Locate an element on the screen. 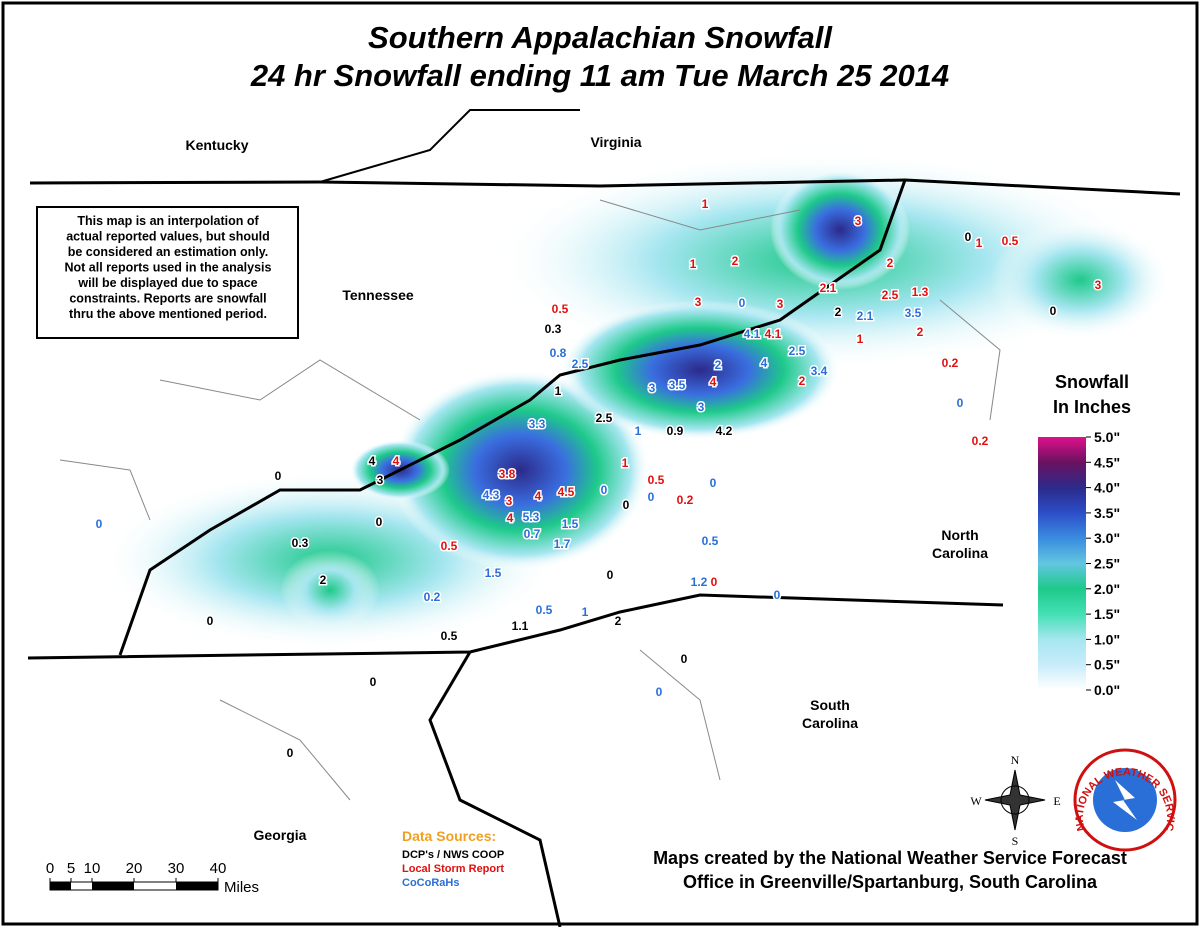  state-label: Virginia is located at coordinates (615, 142).